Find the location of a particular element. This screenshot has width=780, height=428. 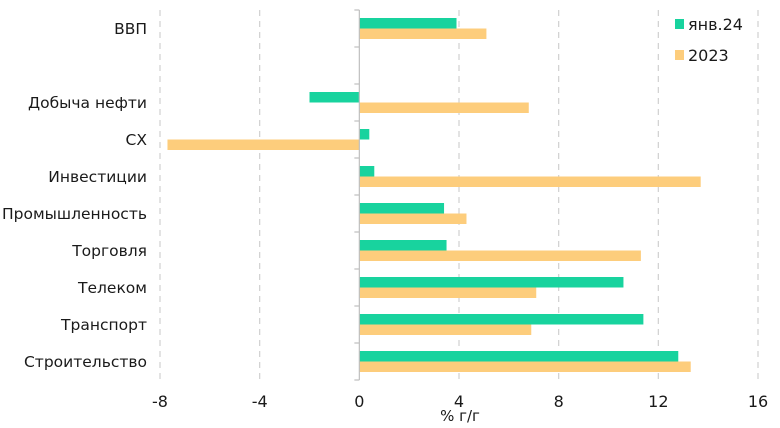

x-tick-label: 16 is located at coordinates (758, 401).